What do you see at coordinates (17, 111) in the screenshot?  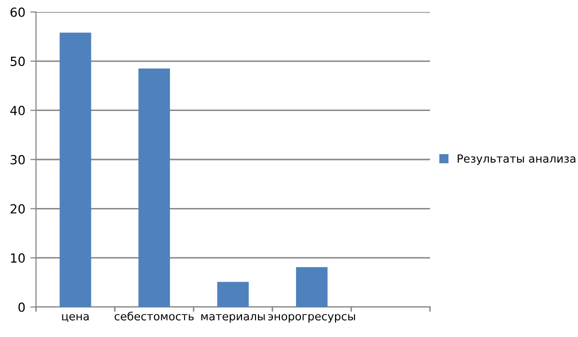 I see `y-tick-label: 40` at bounding box center [17, 111].